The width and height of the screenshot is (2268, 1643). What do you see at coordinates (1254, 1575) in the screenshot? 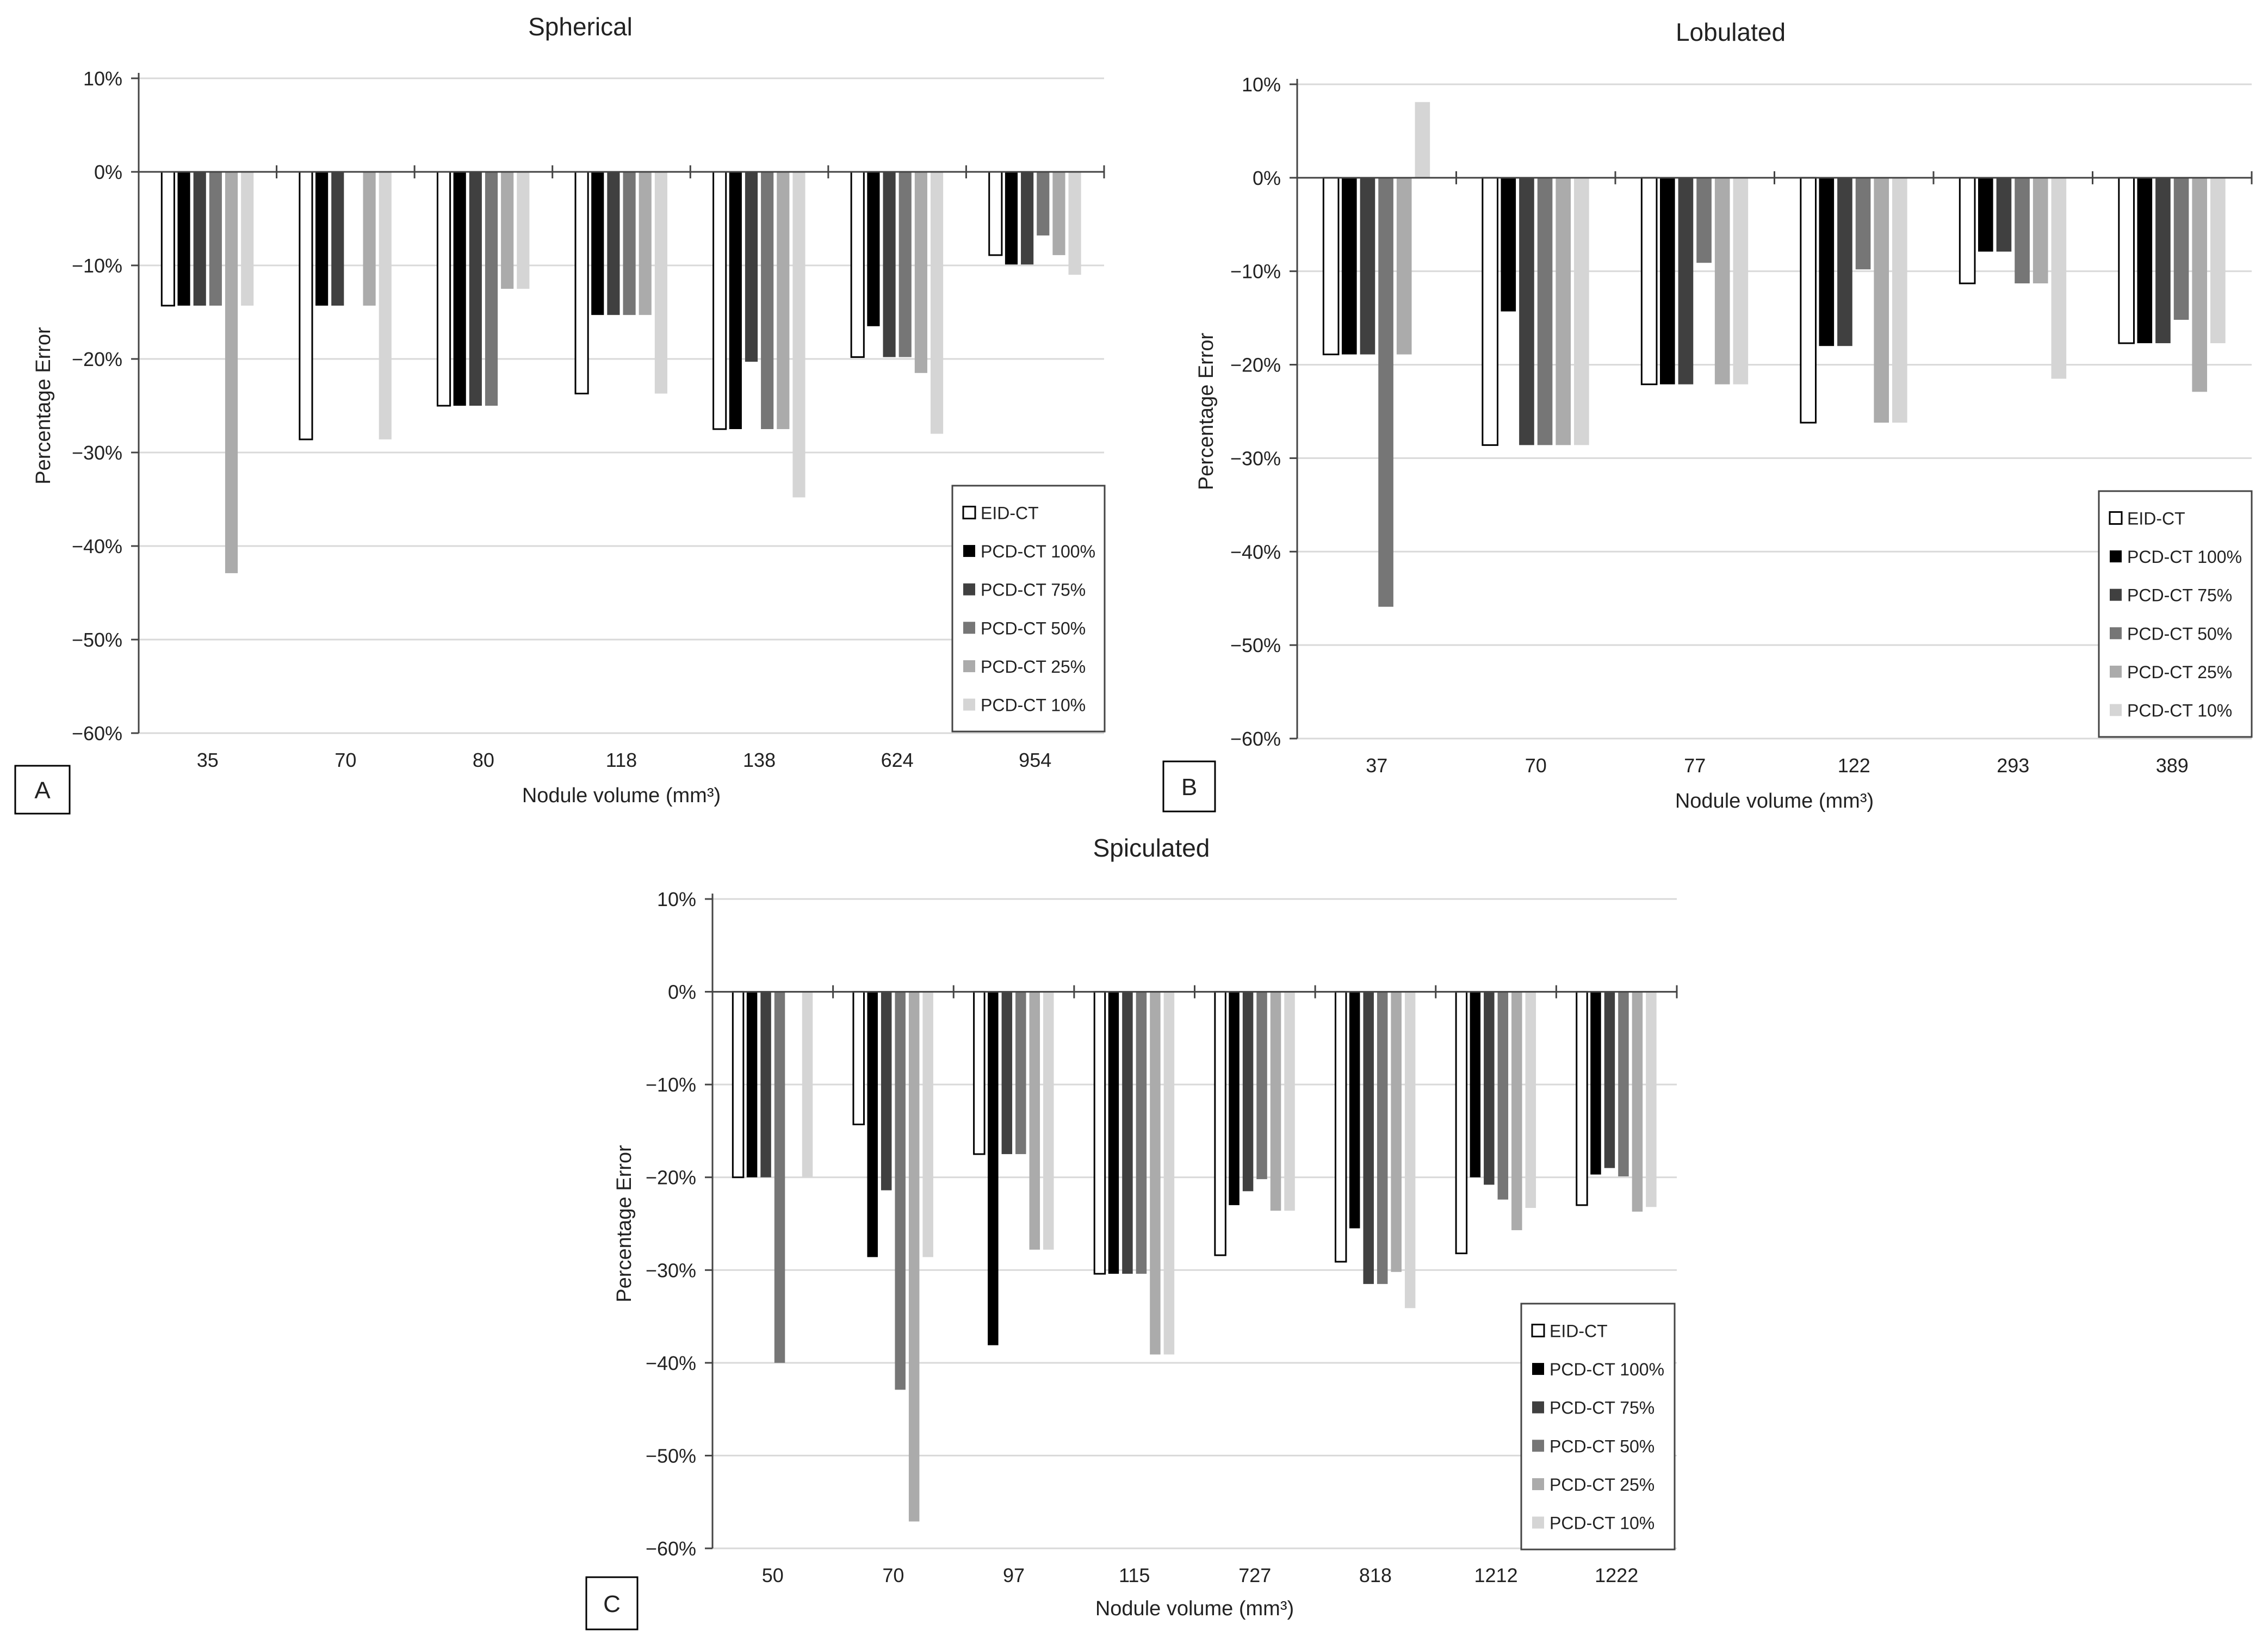
I see `x-tick-label: 727` at bounding box center [1254, 1575].